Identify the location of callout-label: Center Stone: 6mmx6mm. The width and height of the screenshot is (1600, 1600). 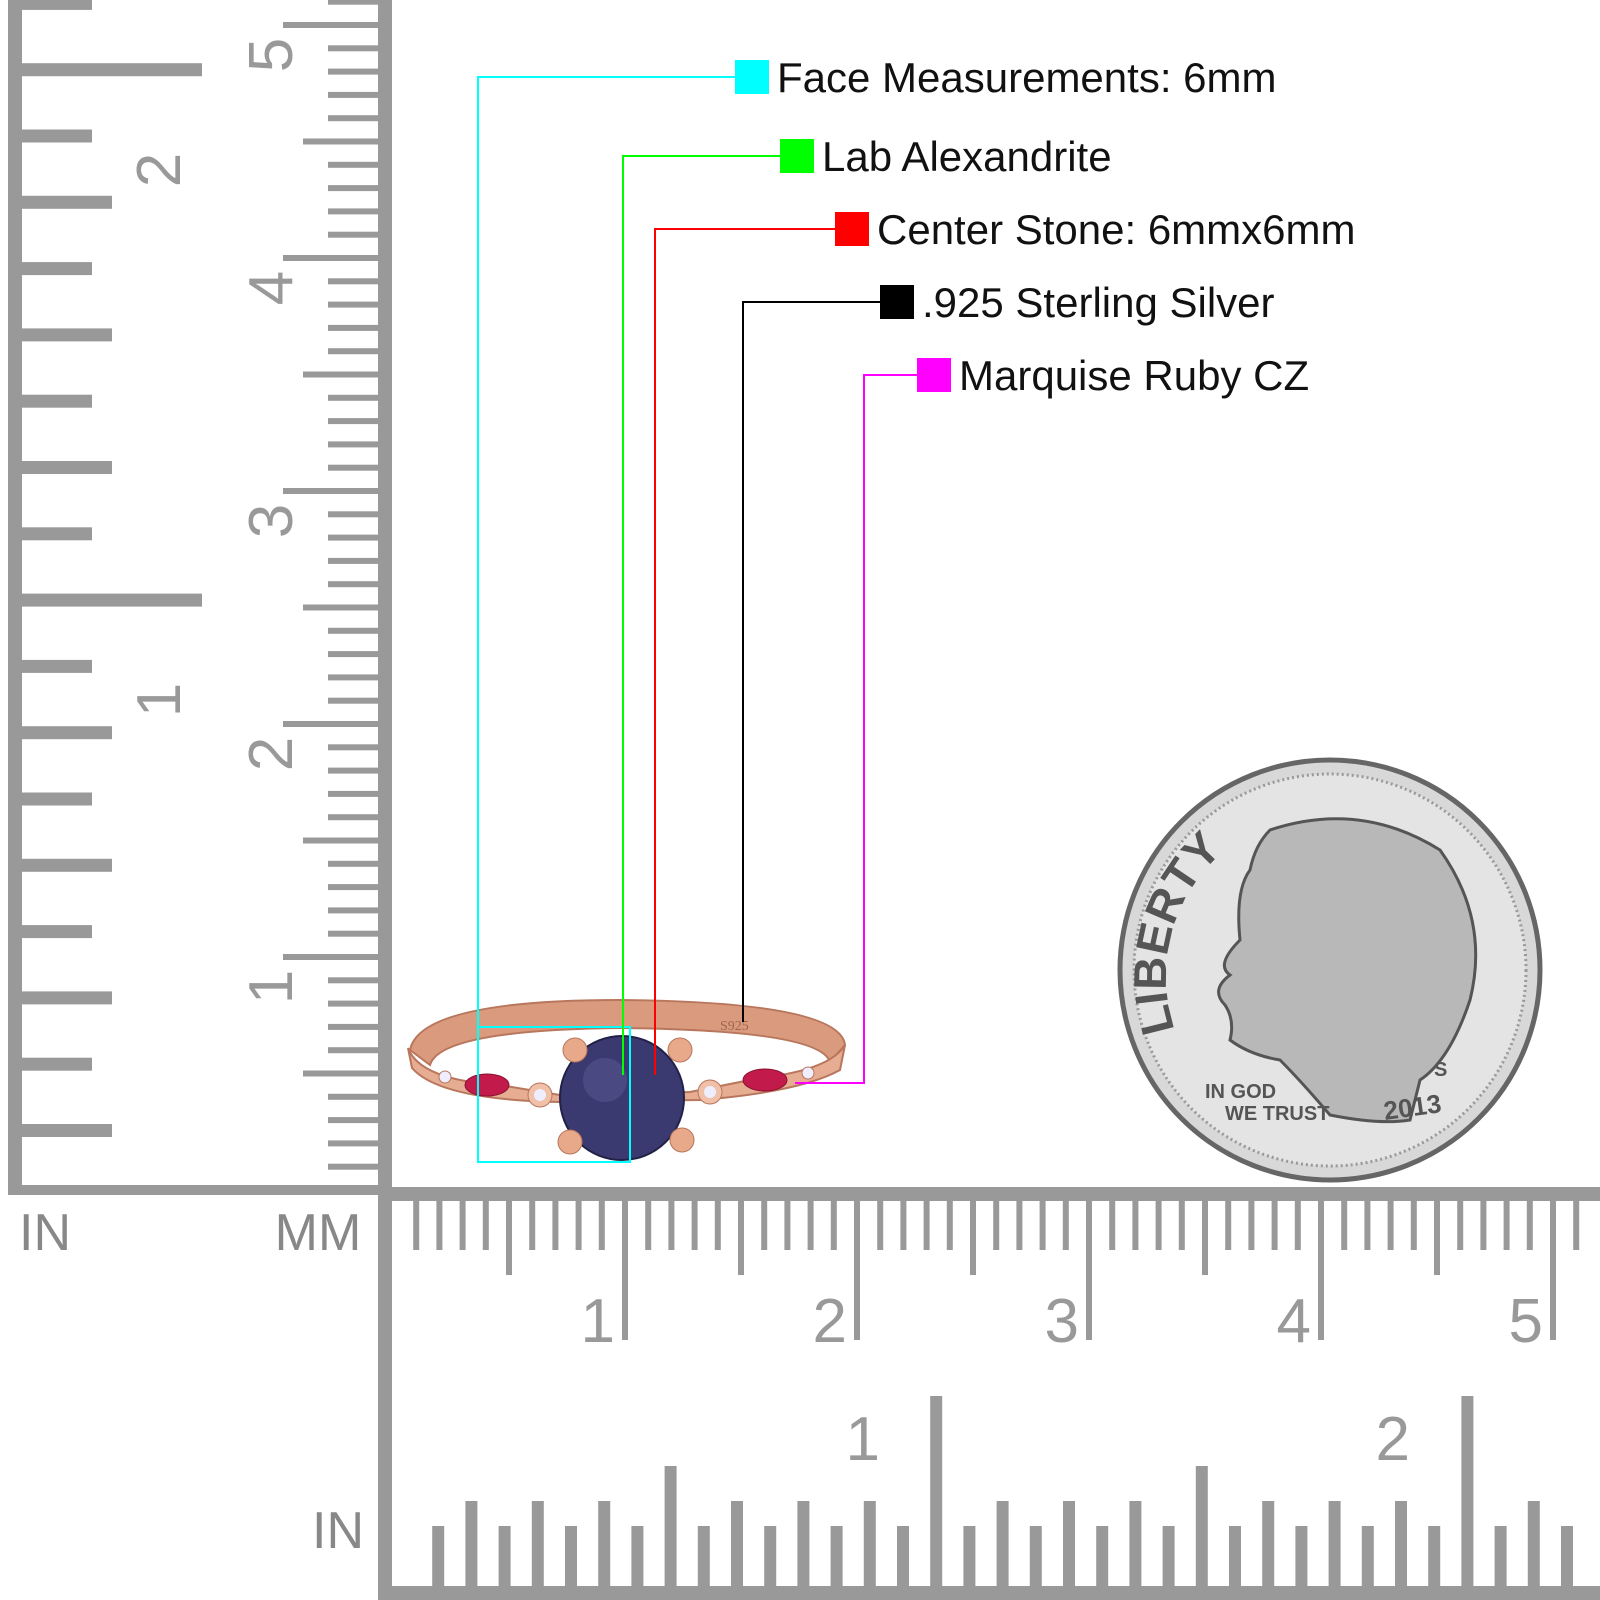
(1116, 229).